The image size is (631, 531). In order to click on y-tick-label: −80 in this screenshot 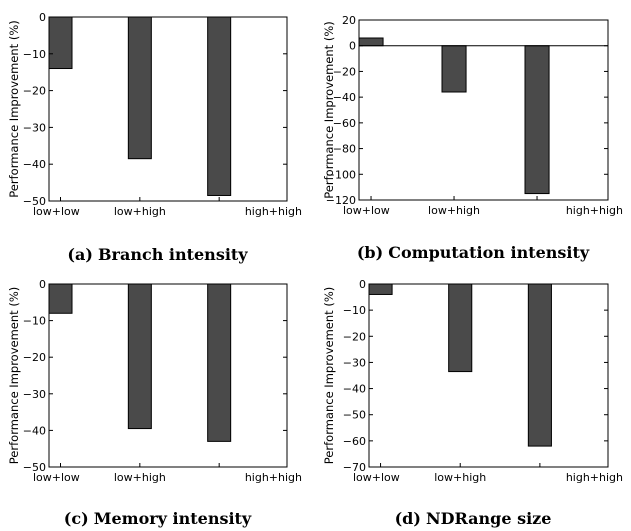, I will do `click(344, 149)`.